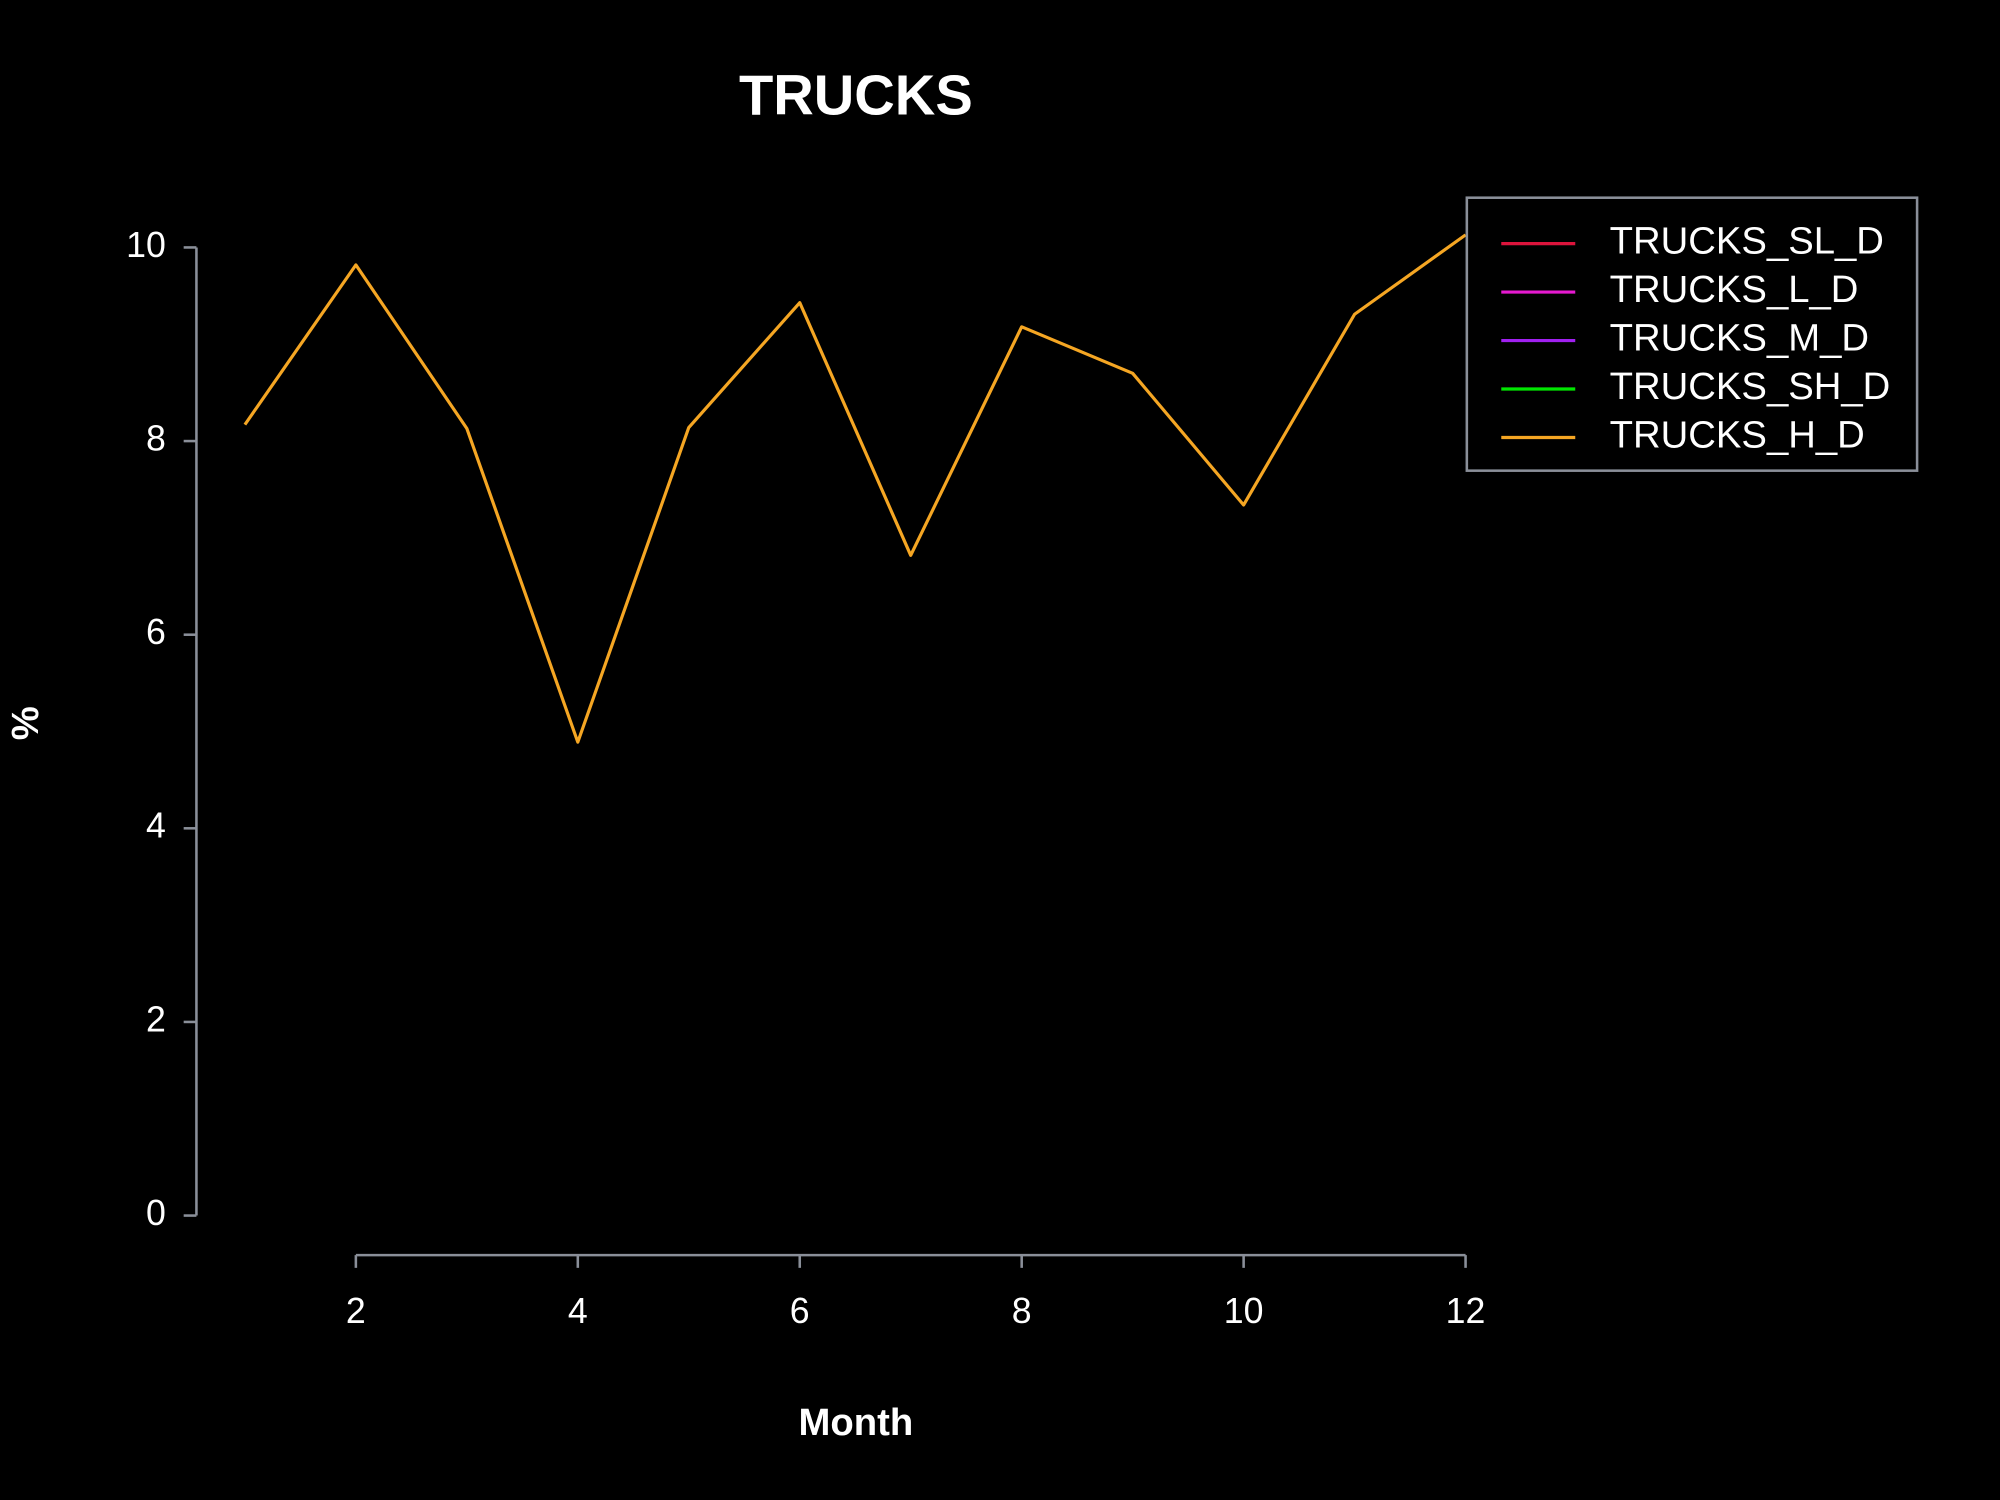  I want to click on y-tick-label: 10, so click(146, 245).